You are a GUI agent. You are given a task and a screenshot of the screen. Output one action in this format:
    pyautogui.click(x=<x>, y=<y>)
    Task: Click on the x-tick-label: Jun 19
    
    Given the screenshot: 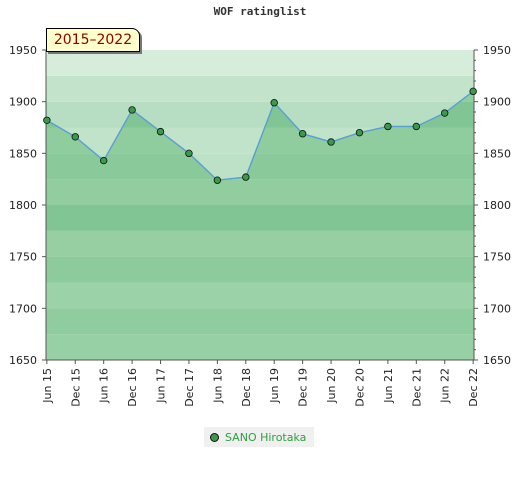 What is the action you would take?
    pyautogui.click(x=274, y=386)
    